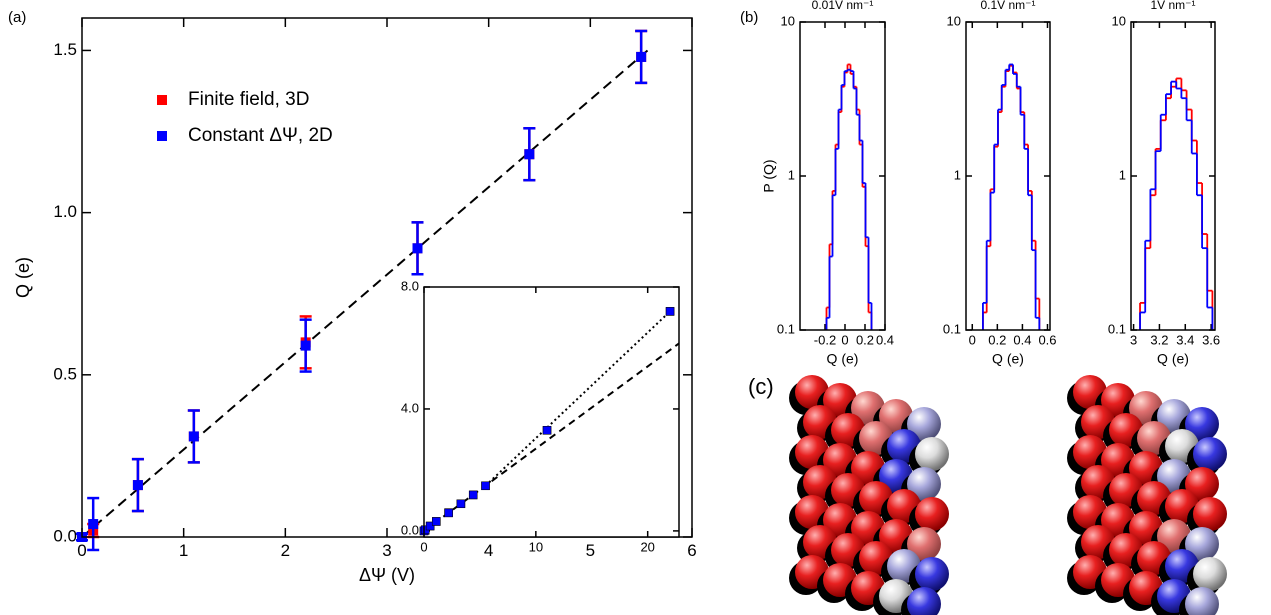 This screenshot has height=615, width=1271. What do you see at coordinates (1185, 339) in the screenshot?
I see `x-tick-label: 3.4` at bounding box center [1185, 339].